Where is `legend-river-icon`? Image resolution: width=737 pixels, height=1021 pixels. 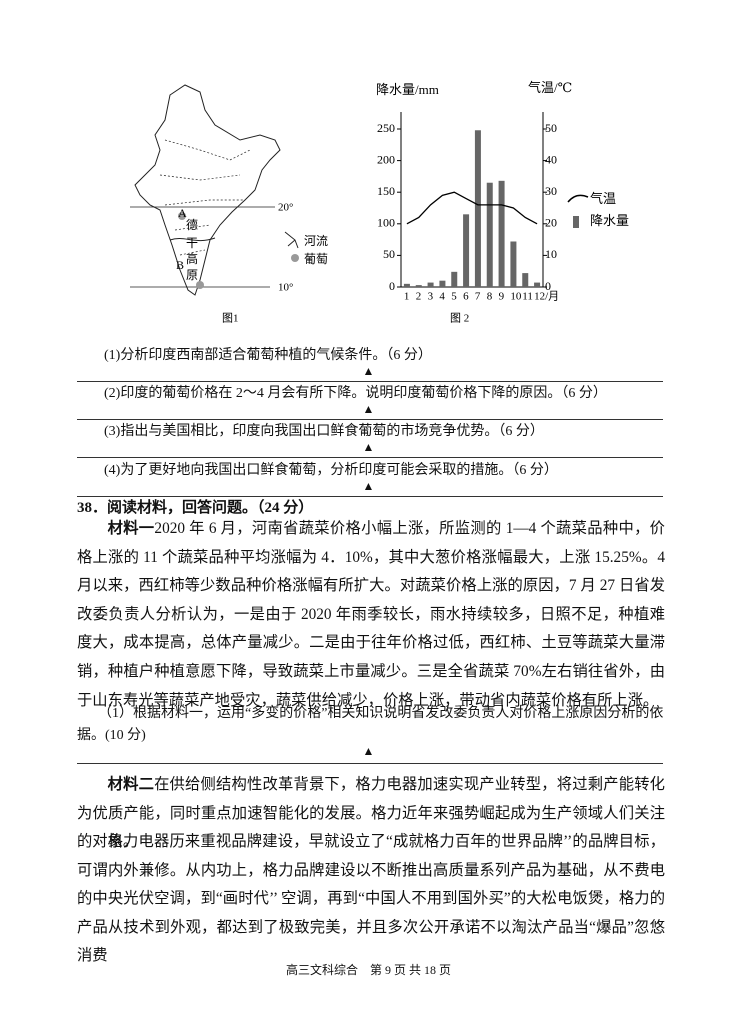 legend-river-icon is located at coordinates (291, 240).